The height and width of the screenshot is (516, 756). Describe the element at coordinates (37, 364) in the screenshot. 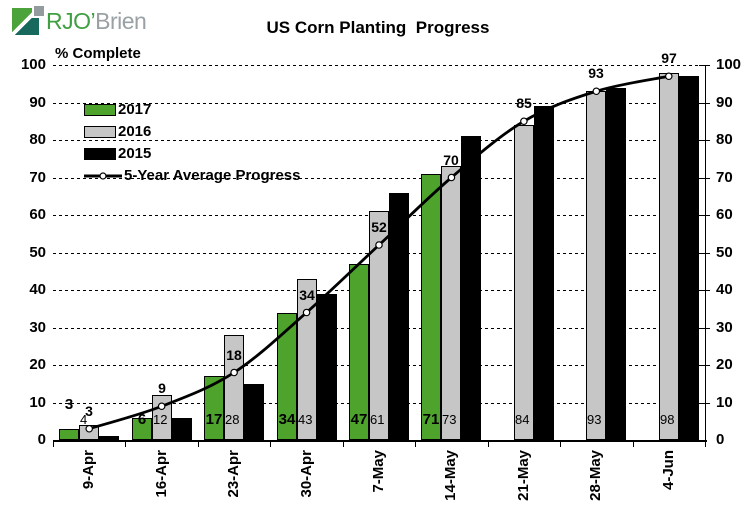

I see `y-axis-label-left-20: 20` at that location.